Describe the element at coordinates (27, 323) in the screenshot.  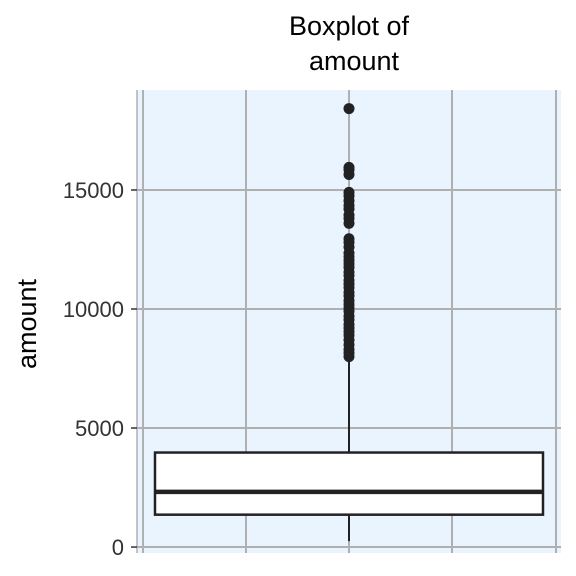
I see `y-axis-title: amount` at that location.